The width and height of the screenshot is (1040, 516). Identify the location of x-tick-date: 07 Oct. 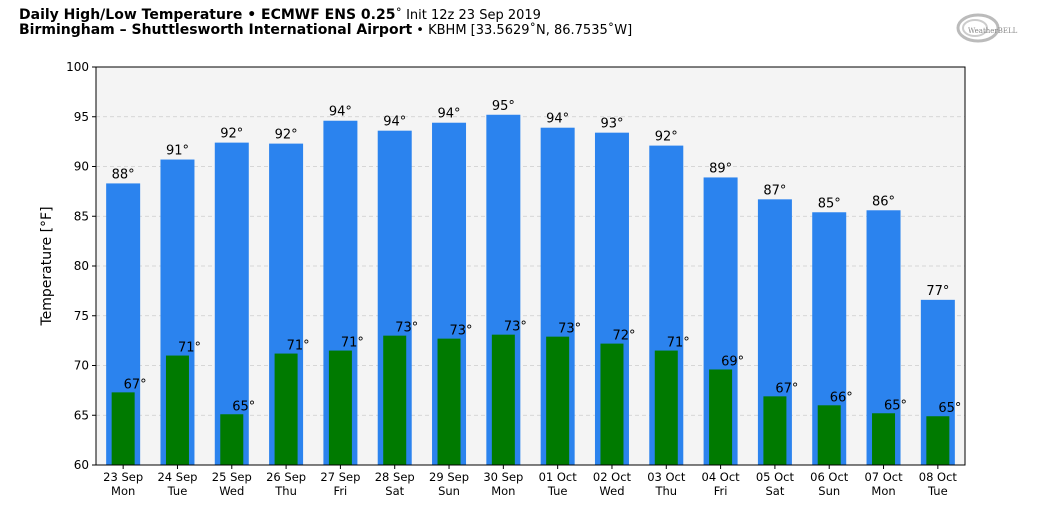
(883, 477).